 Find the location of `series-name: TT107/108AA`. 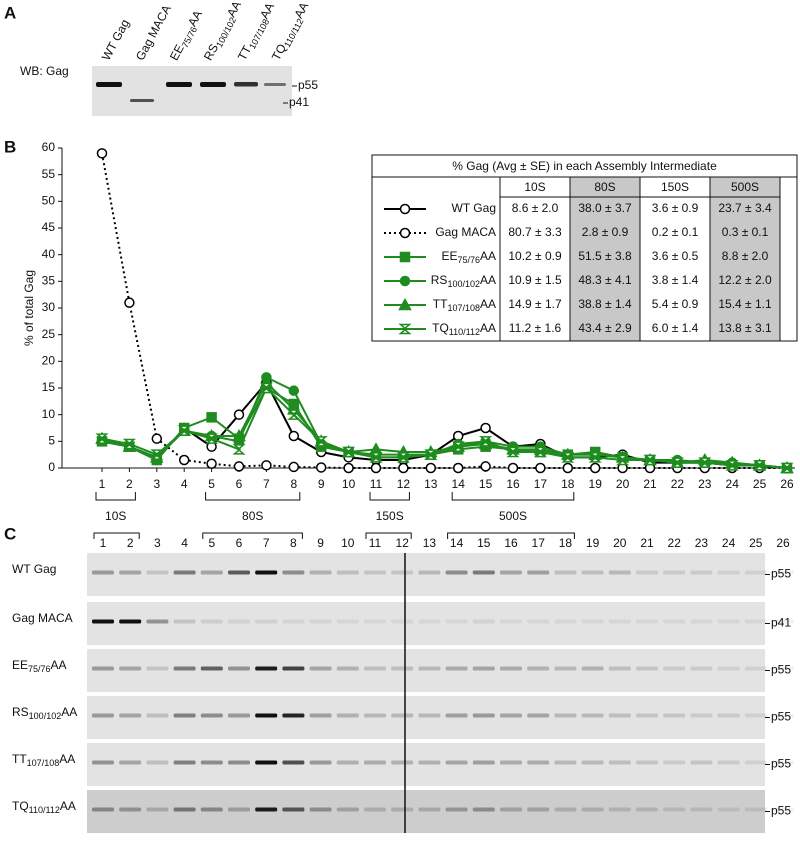

series-name: TT107/108AA is located at coordinates (464, 305).